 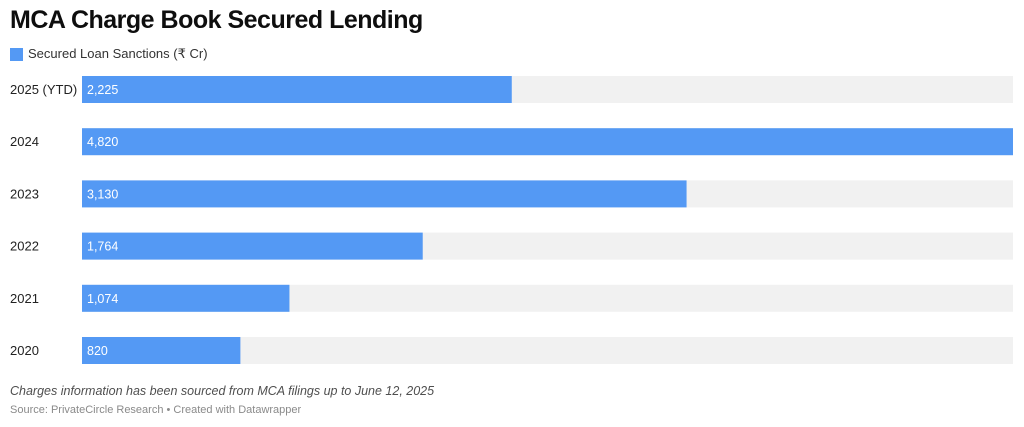 What do you see at coordinates (102, 90) in the screenshot?
I see `bar-value-label: 2,225` at bounding box center [102, 90].